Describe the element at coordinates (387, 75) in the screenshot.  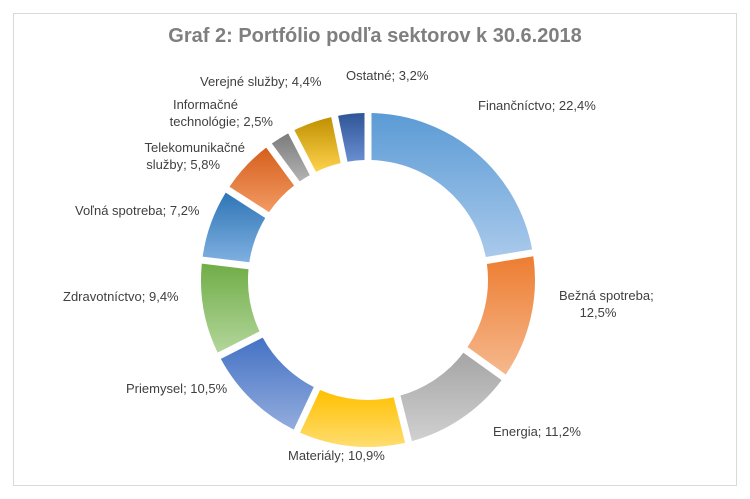
I see `data-label-ostatne: Ostatné; 3,2%` at that location.